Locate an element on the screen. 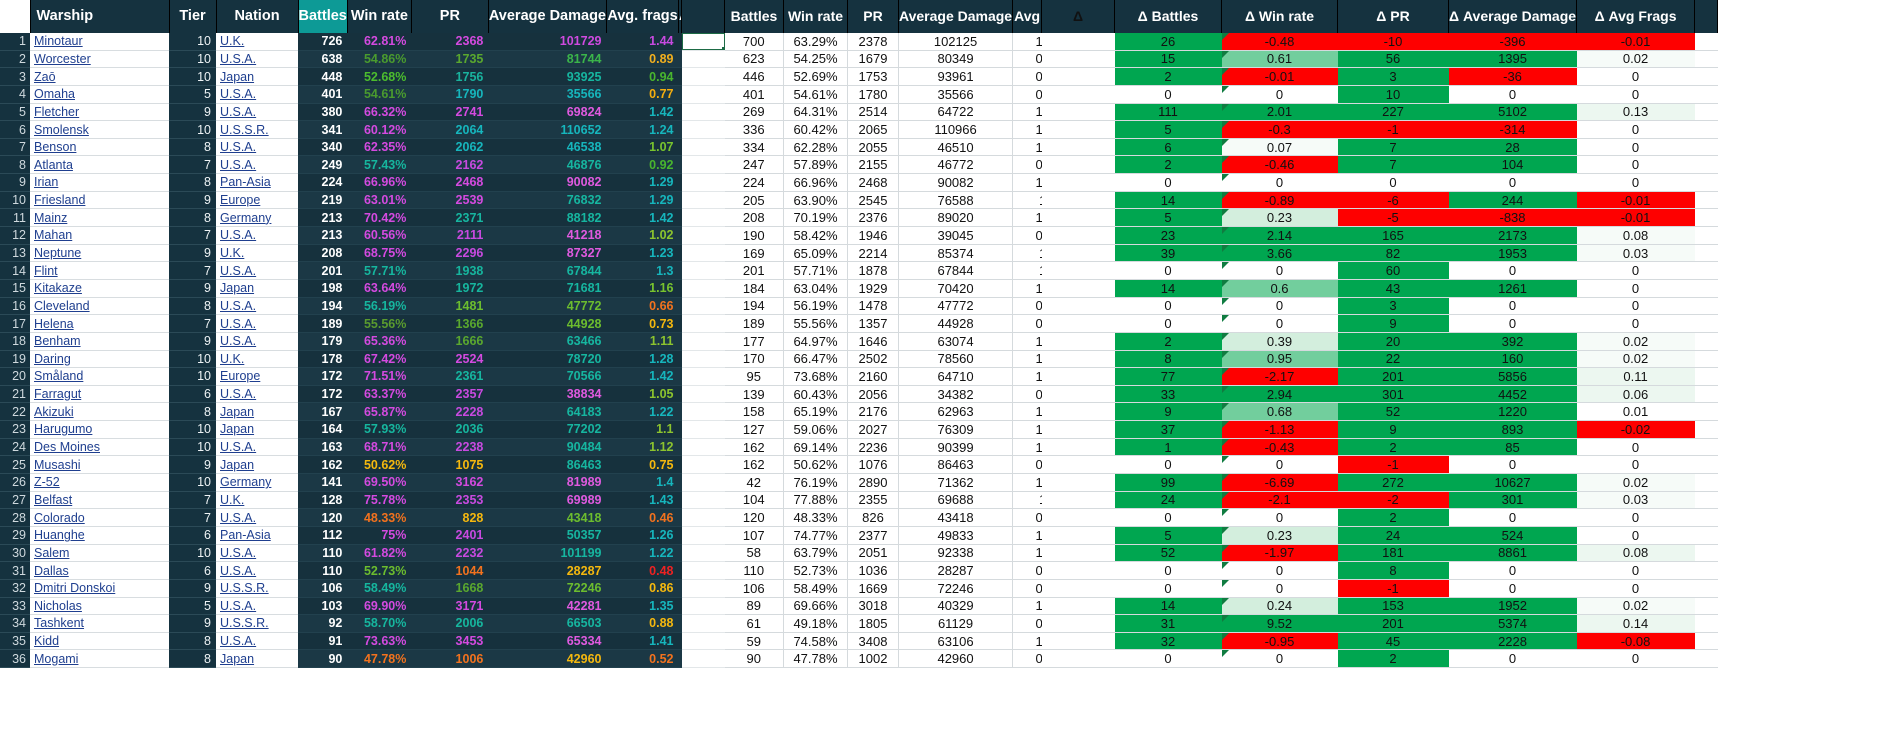 This screenshot has width=1877, height=755. warship-link: Colorado is located at coordinates (59, 517).